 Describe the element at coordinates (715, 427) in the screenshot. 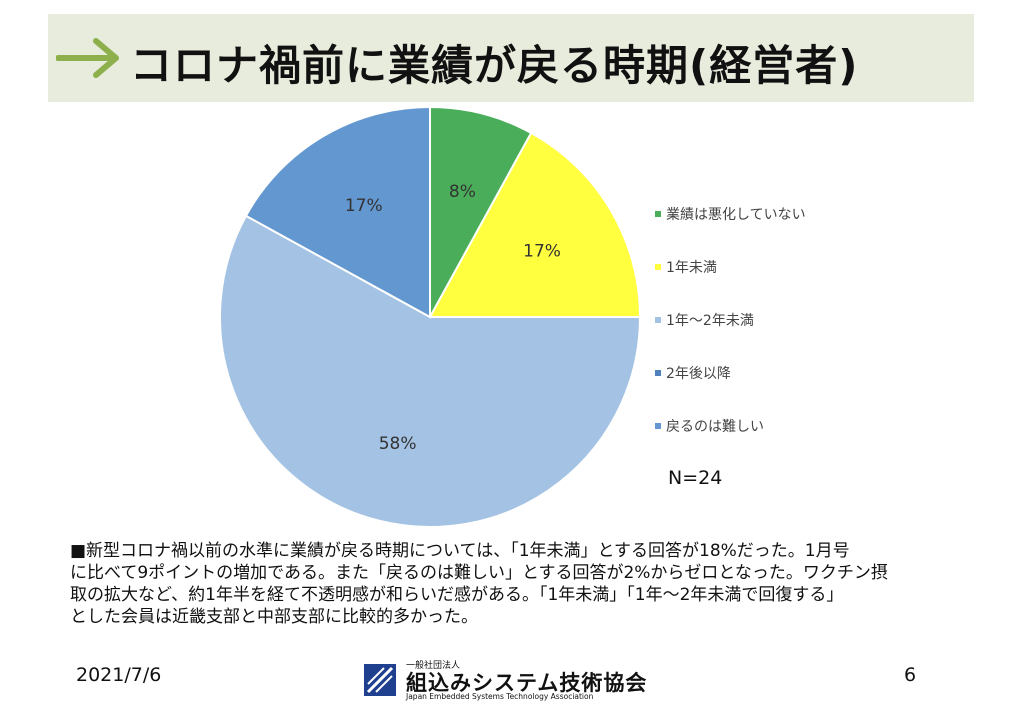

I see `legend-label: 戻るのは難しい` at that location.